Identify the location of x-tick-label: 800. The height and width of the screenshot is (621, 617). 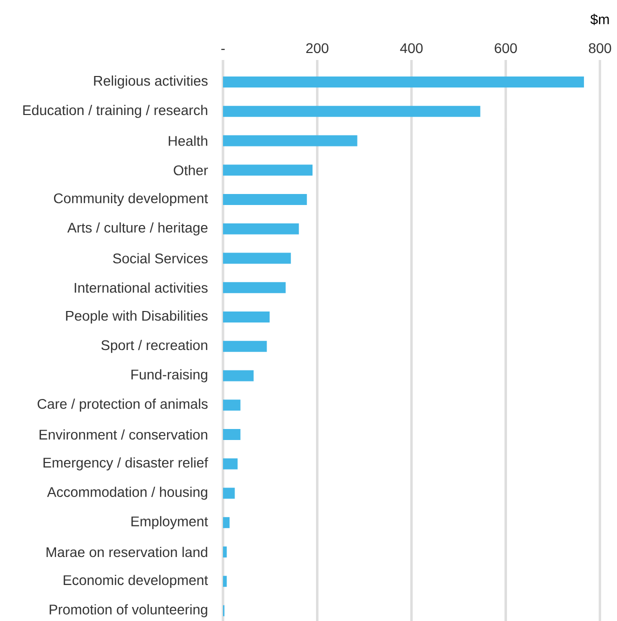
(600, 48).